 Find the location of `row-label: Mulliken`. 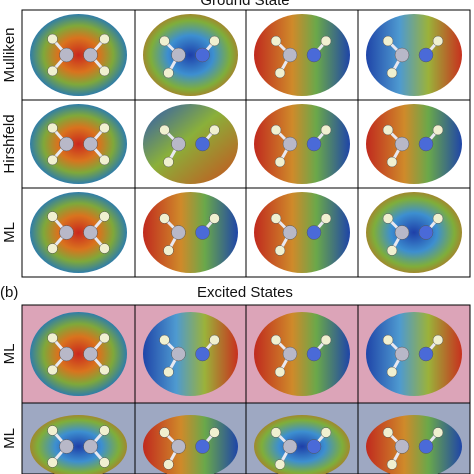

row-label: Mulliken is located at coordinates (9, 54).